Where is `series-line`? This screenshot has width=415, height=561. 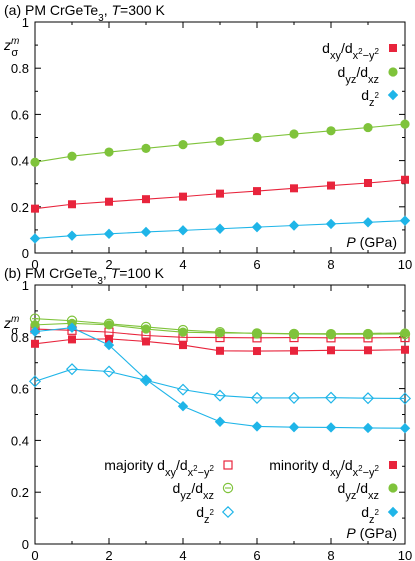
series-line is located at coordinates (220, 333).